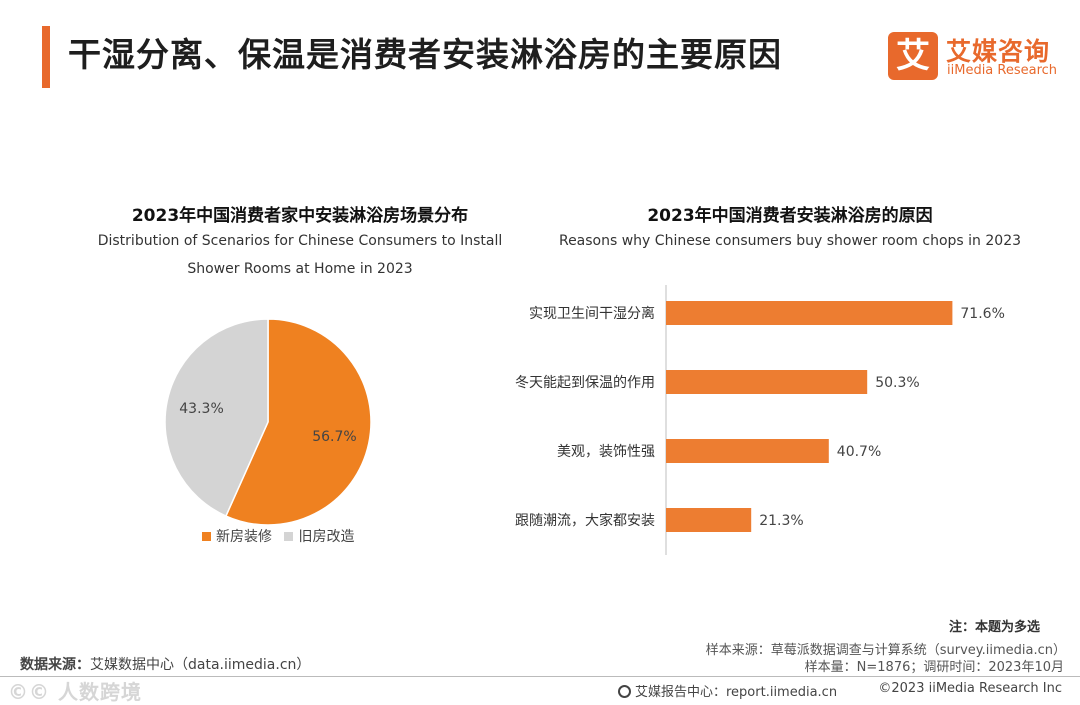 The height and width of the screenshot is (705, 1080). I want to click on data-source-label: 数据来源：, so click(55, 665).